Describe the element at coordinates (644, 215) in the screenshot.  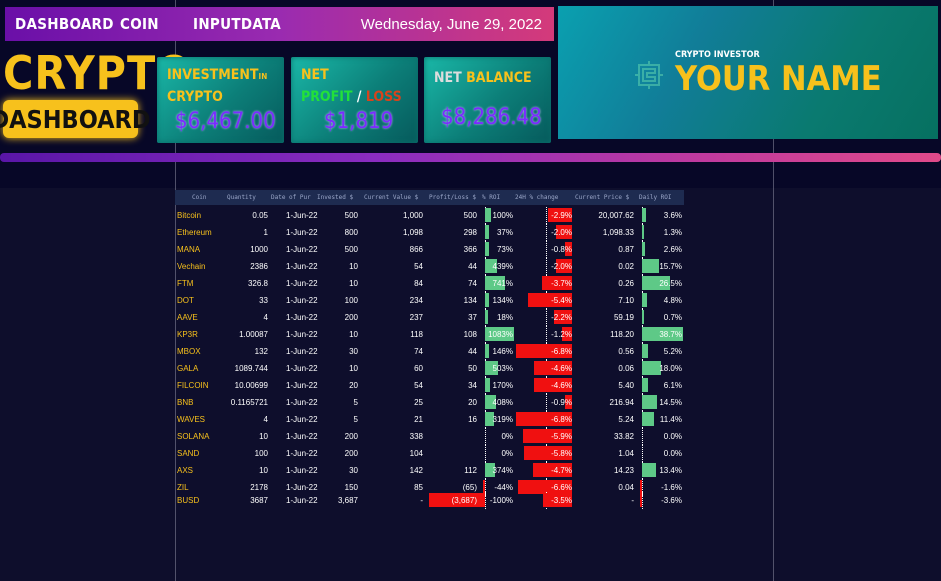
I see `daily-roi-bar` at that location.